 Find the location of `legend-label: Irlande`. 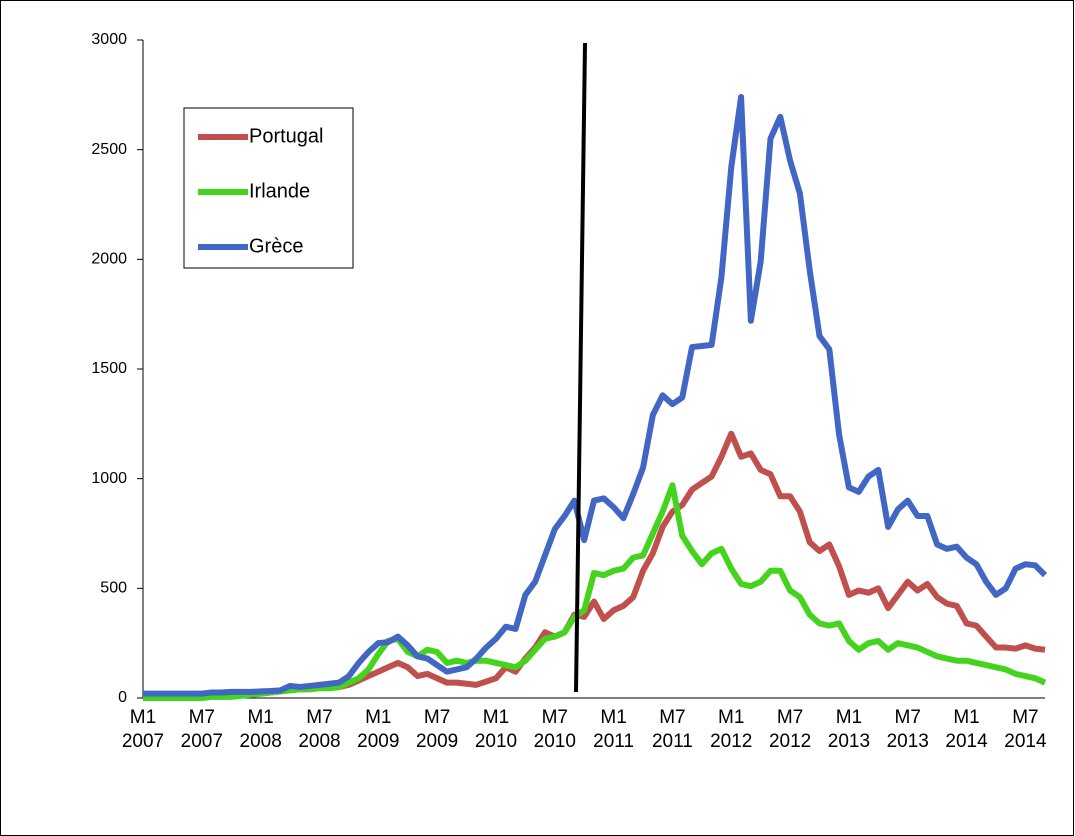

legend-label: Irlande is located at coordinates (279, 191).